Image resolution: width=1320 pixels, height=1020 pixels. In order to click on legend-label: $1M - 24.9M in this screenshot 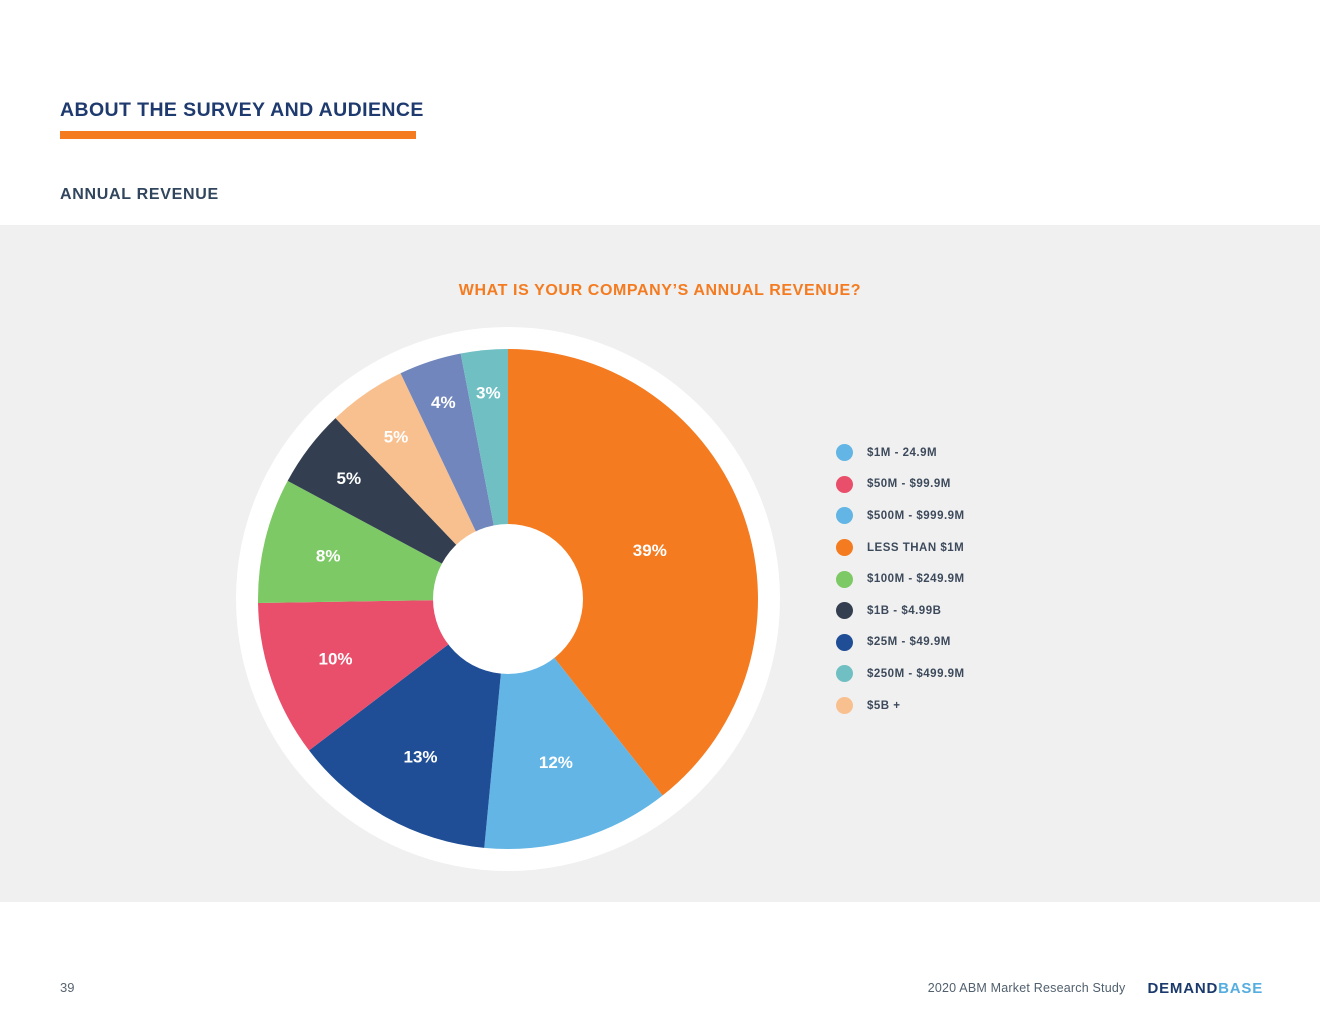, I will do `click(902, 452)`.